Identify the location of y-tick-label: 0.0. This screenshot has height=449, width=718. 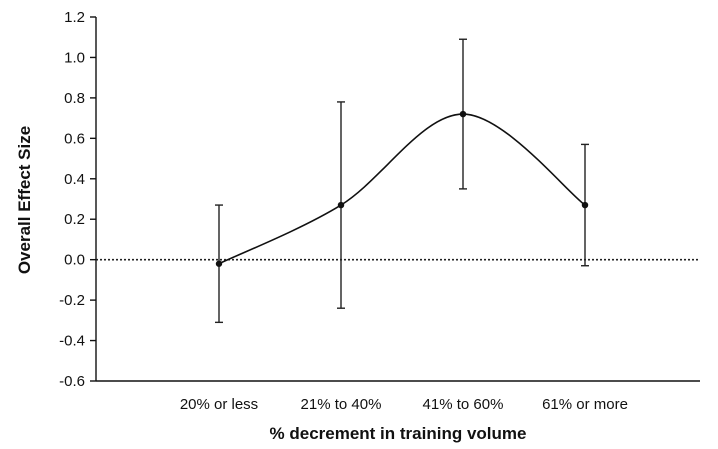
(74, 260).